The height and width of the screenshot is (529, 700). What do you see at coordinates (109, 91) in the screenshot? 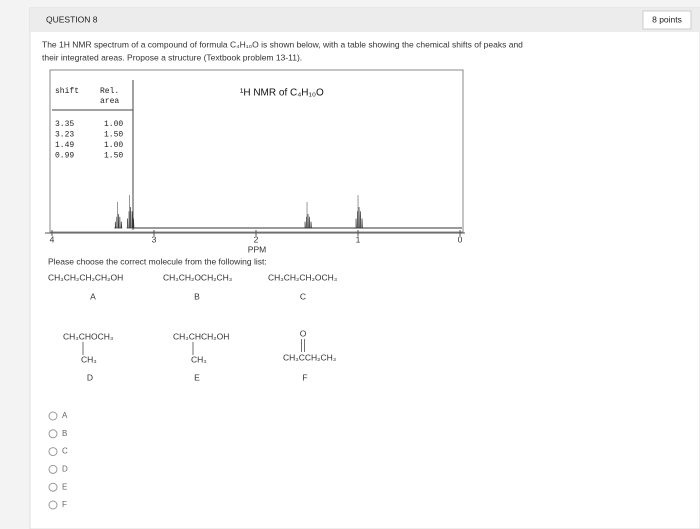
I see `table-header: Rel.` at bounding box center [109, 91].